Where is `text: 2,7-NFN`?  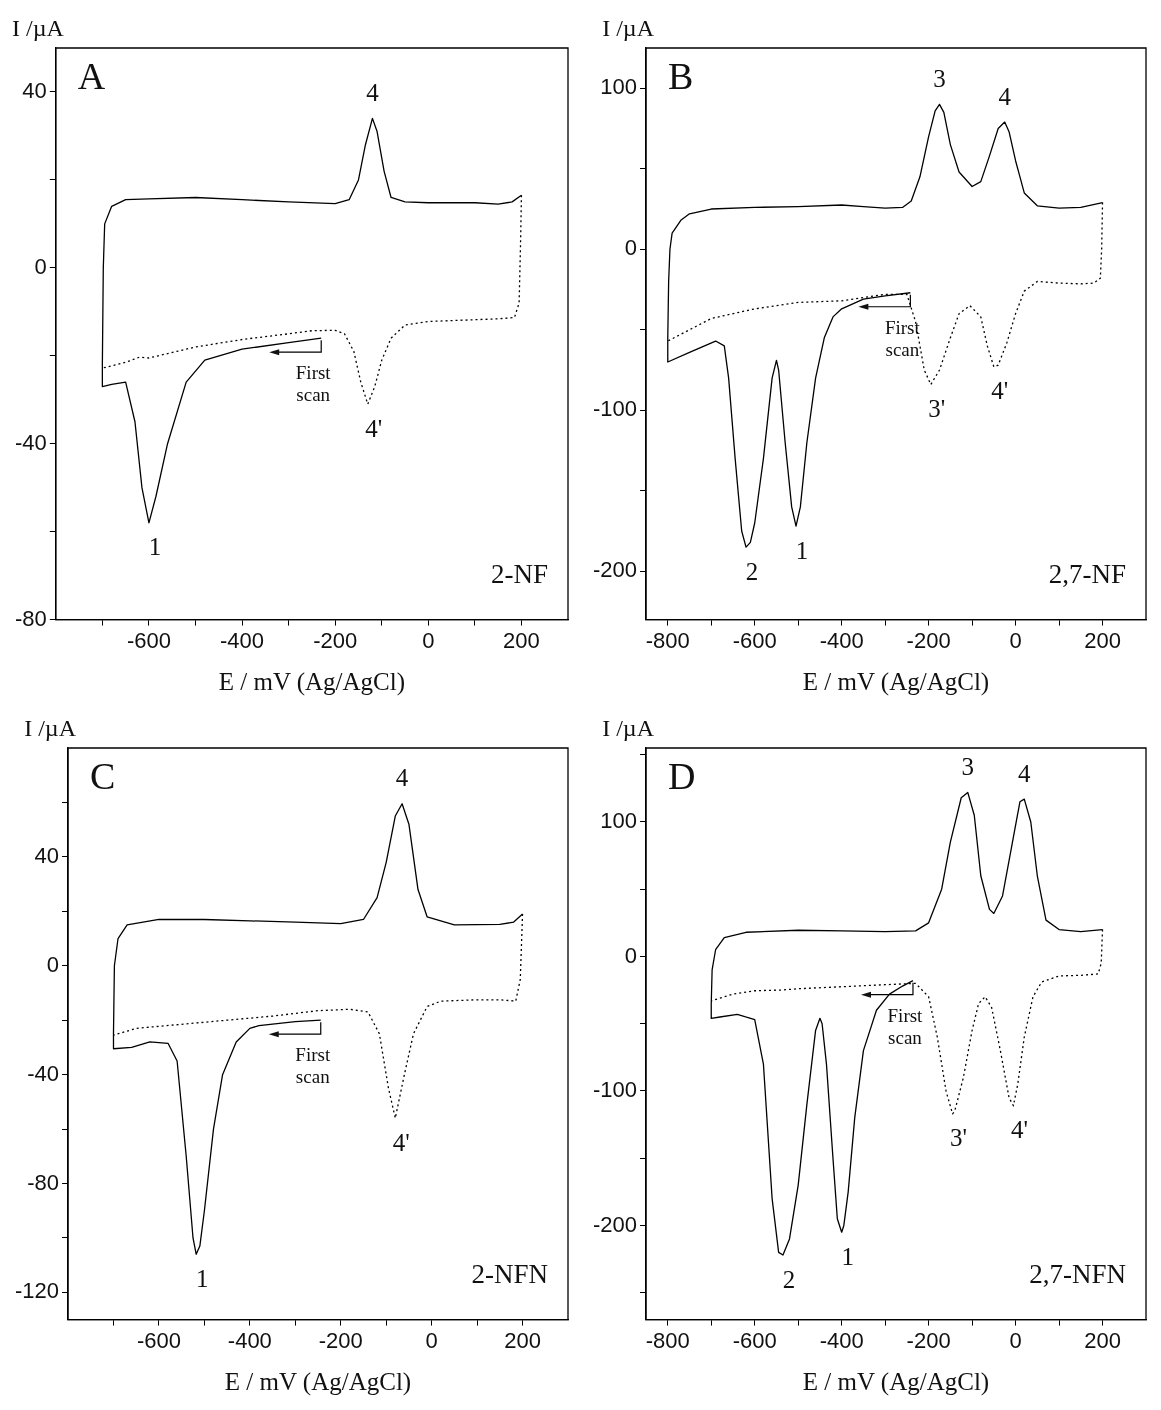
text: 2,7-NFN is located at coordinates (1077, 1274).